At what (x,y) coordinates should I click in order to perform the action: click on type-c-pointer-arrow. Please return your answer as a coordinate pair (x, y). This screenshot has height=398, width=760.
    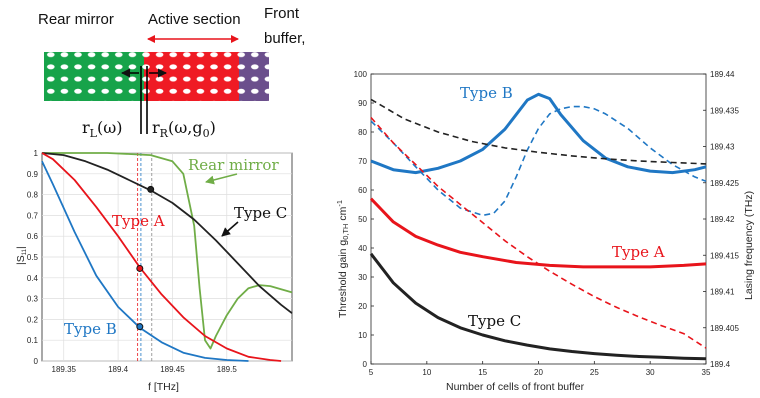
    Looking at the image, I should click on (230, 229).